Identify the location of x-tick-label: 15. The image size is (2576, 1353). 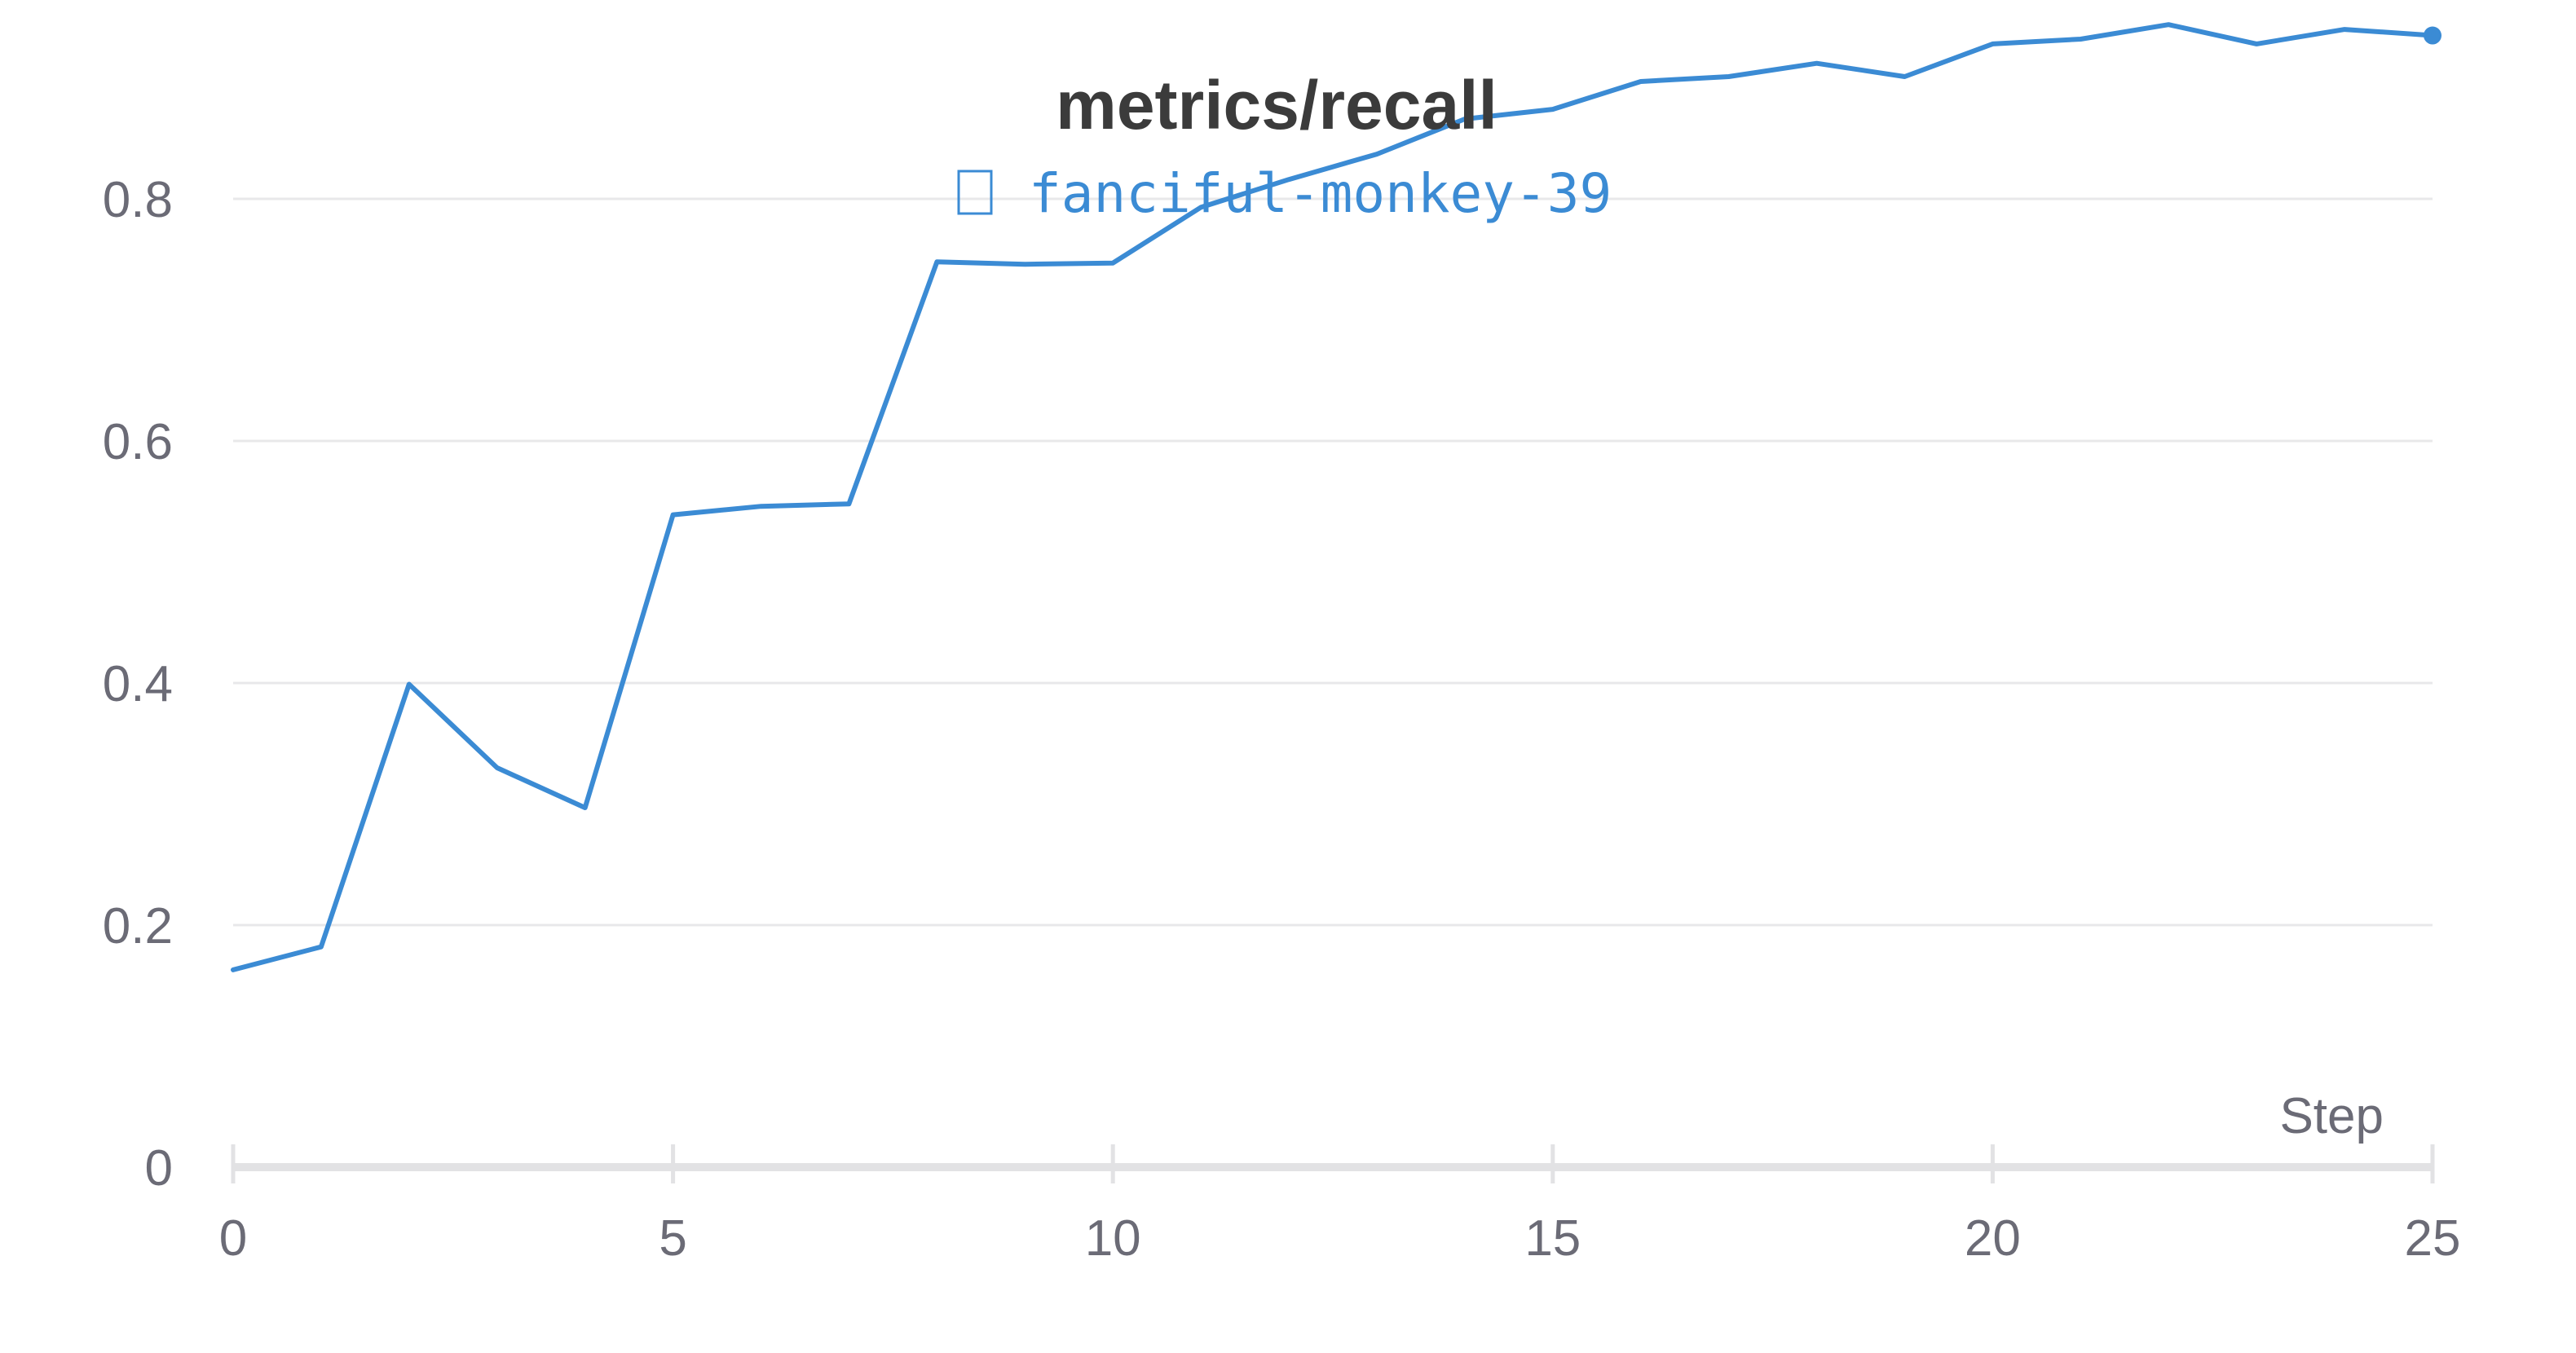
(1552, 1238).